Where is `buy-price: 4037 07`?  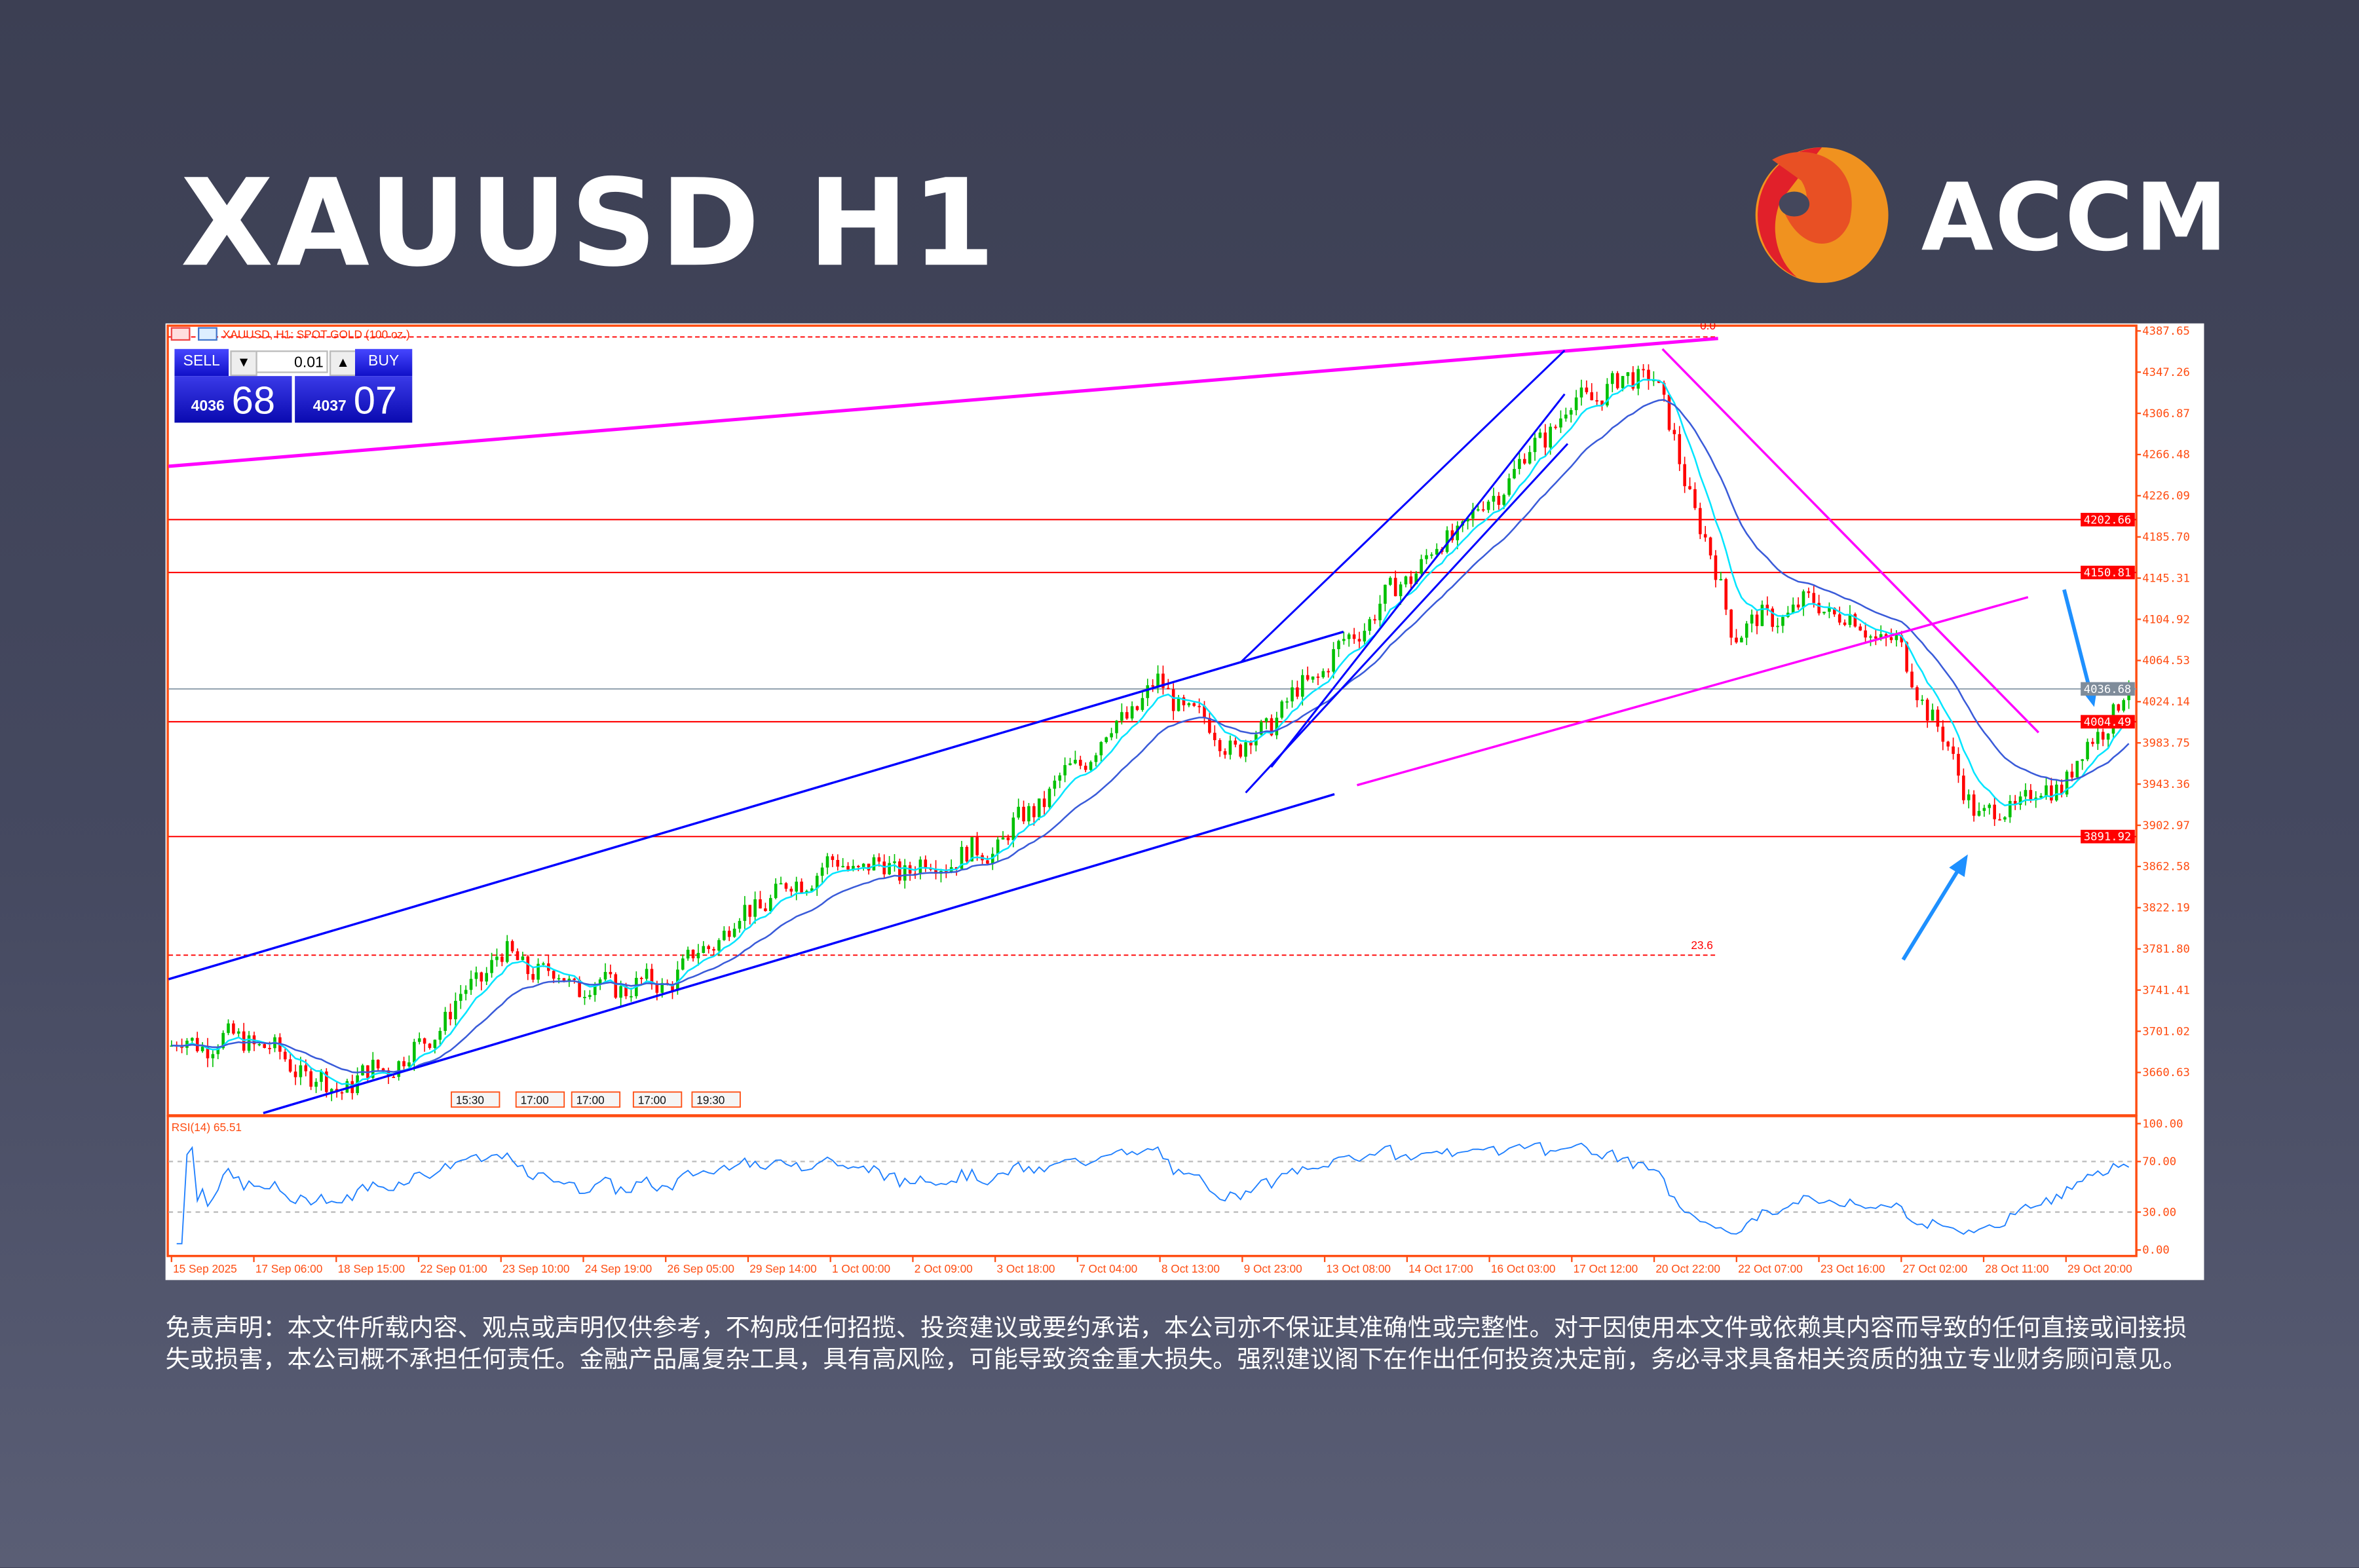
buy-price: 4037 07 is located at coordinates (354, 399).